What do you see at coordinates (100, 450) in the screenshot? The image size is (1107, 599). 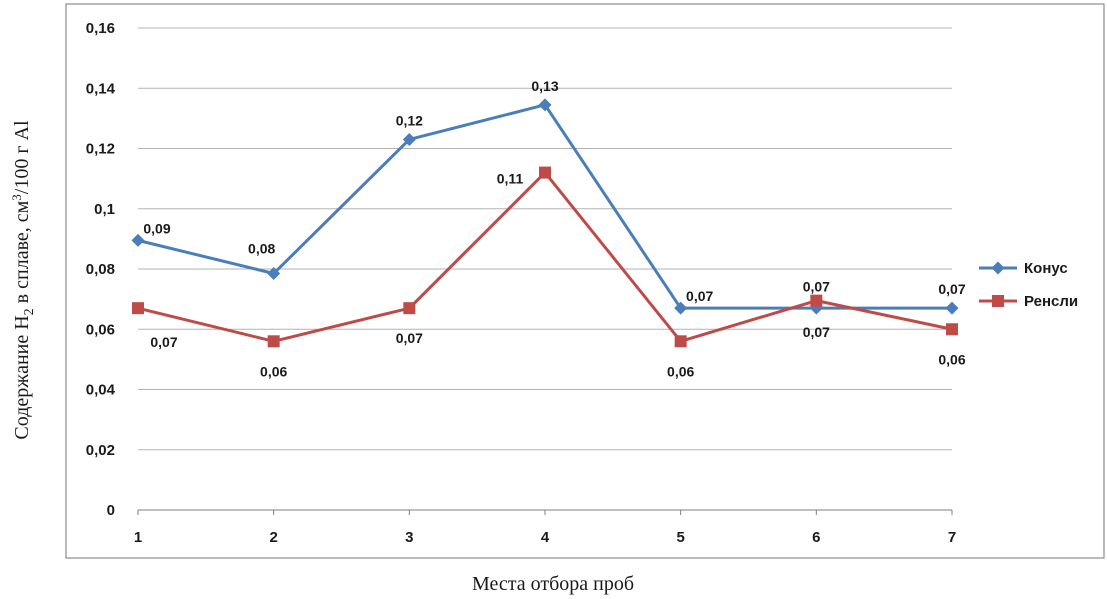 I see `y-tick-label: 0,02` at bounding box center [100, 450].